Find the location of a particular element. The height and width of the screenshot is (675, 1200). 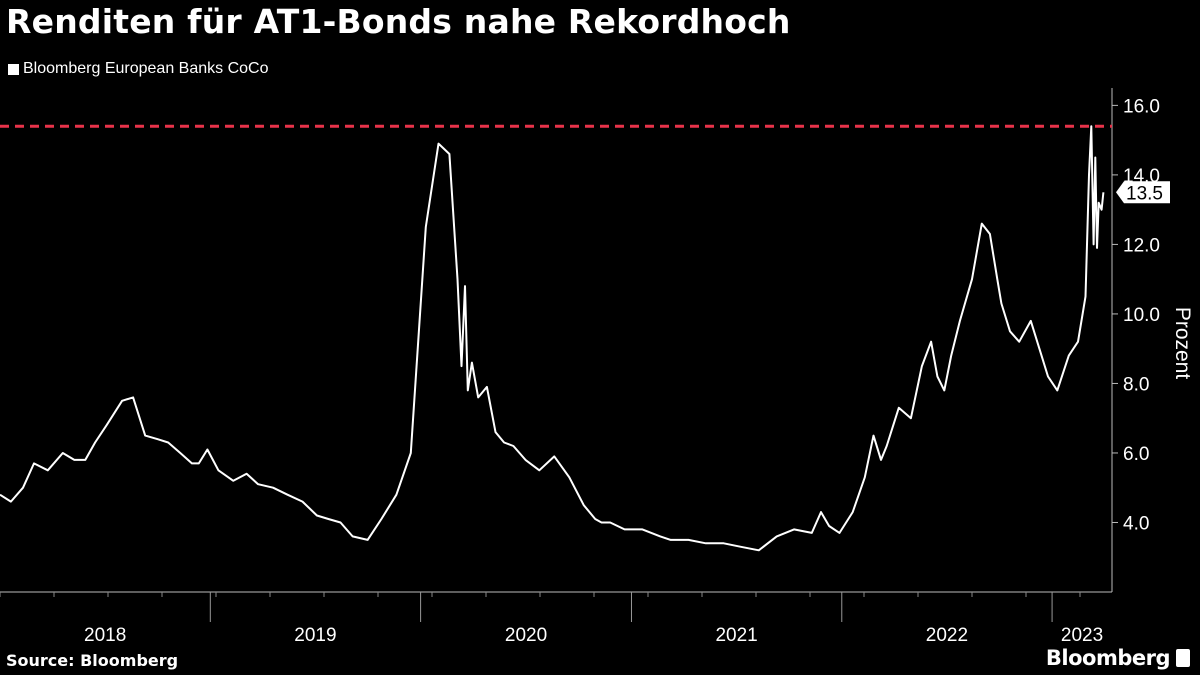

legend-series-label: Bloomberg European Banks CoCo is located at coordinates (146, 68).